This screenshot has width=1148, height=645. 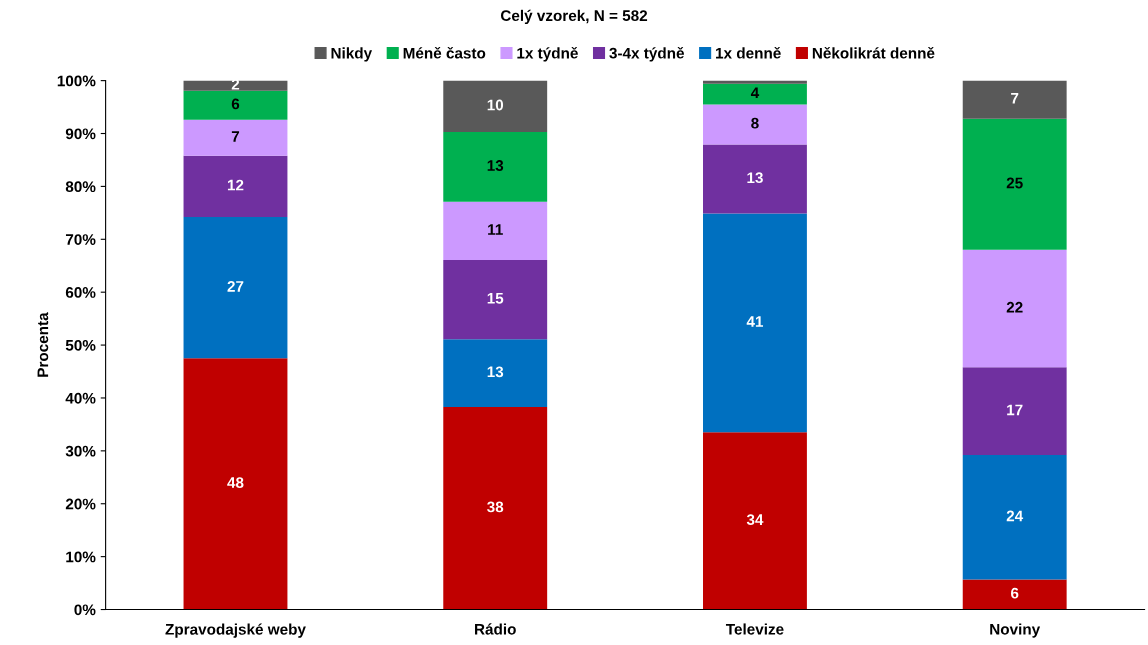 What do you see at coordinates (646, 54) in the screenshot?
I see `legend-label: 3-4x týdně` at bounding box center [646, 54].